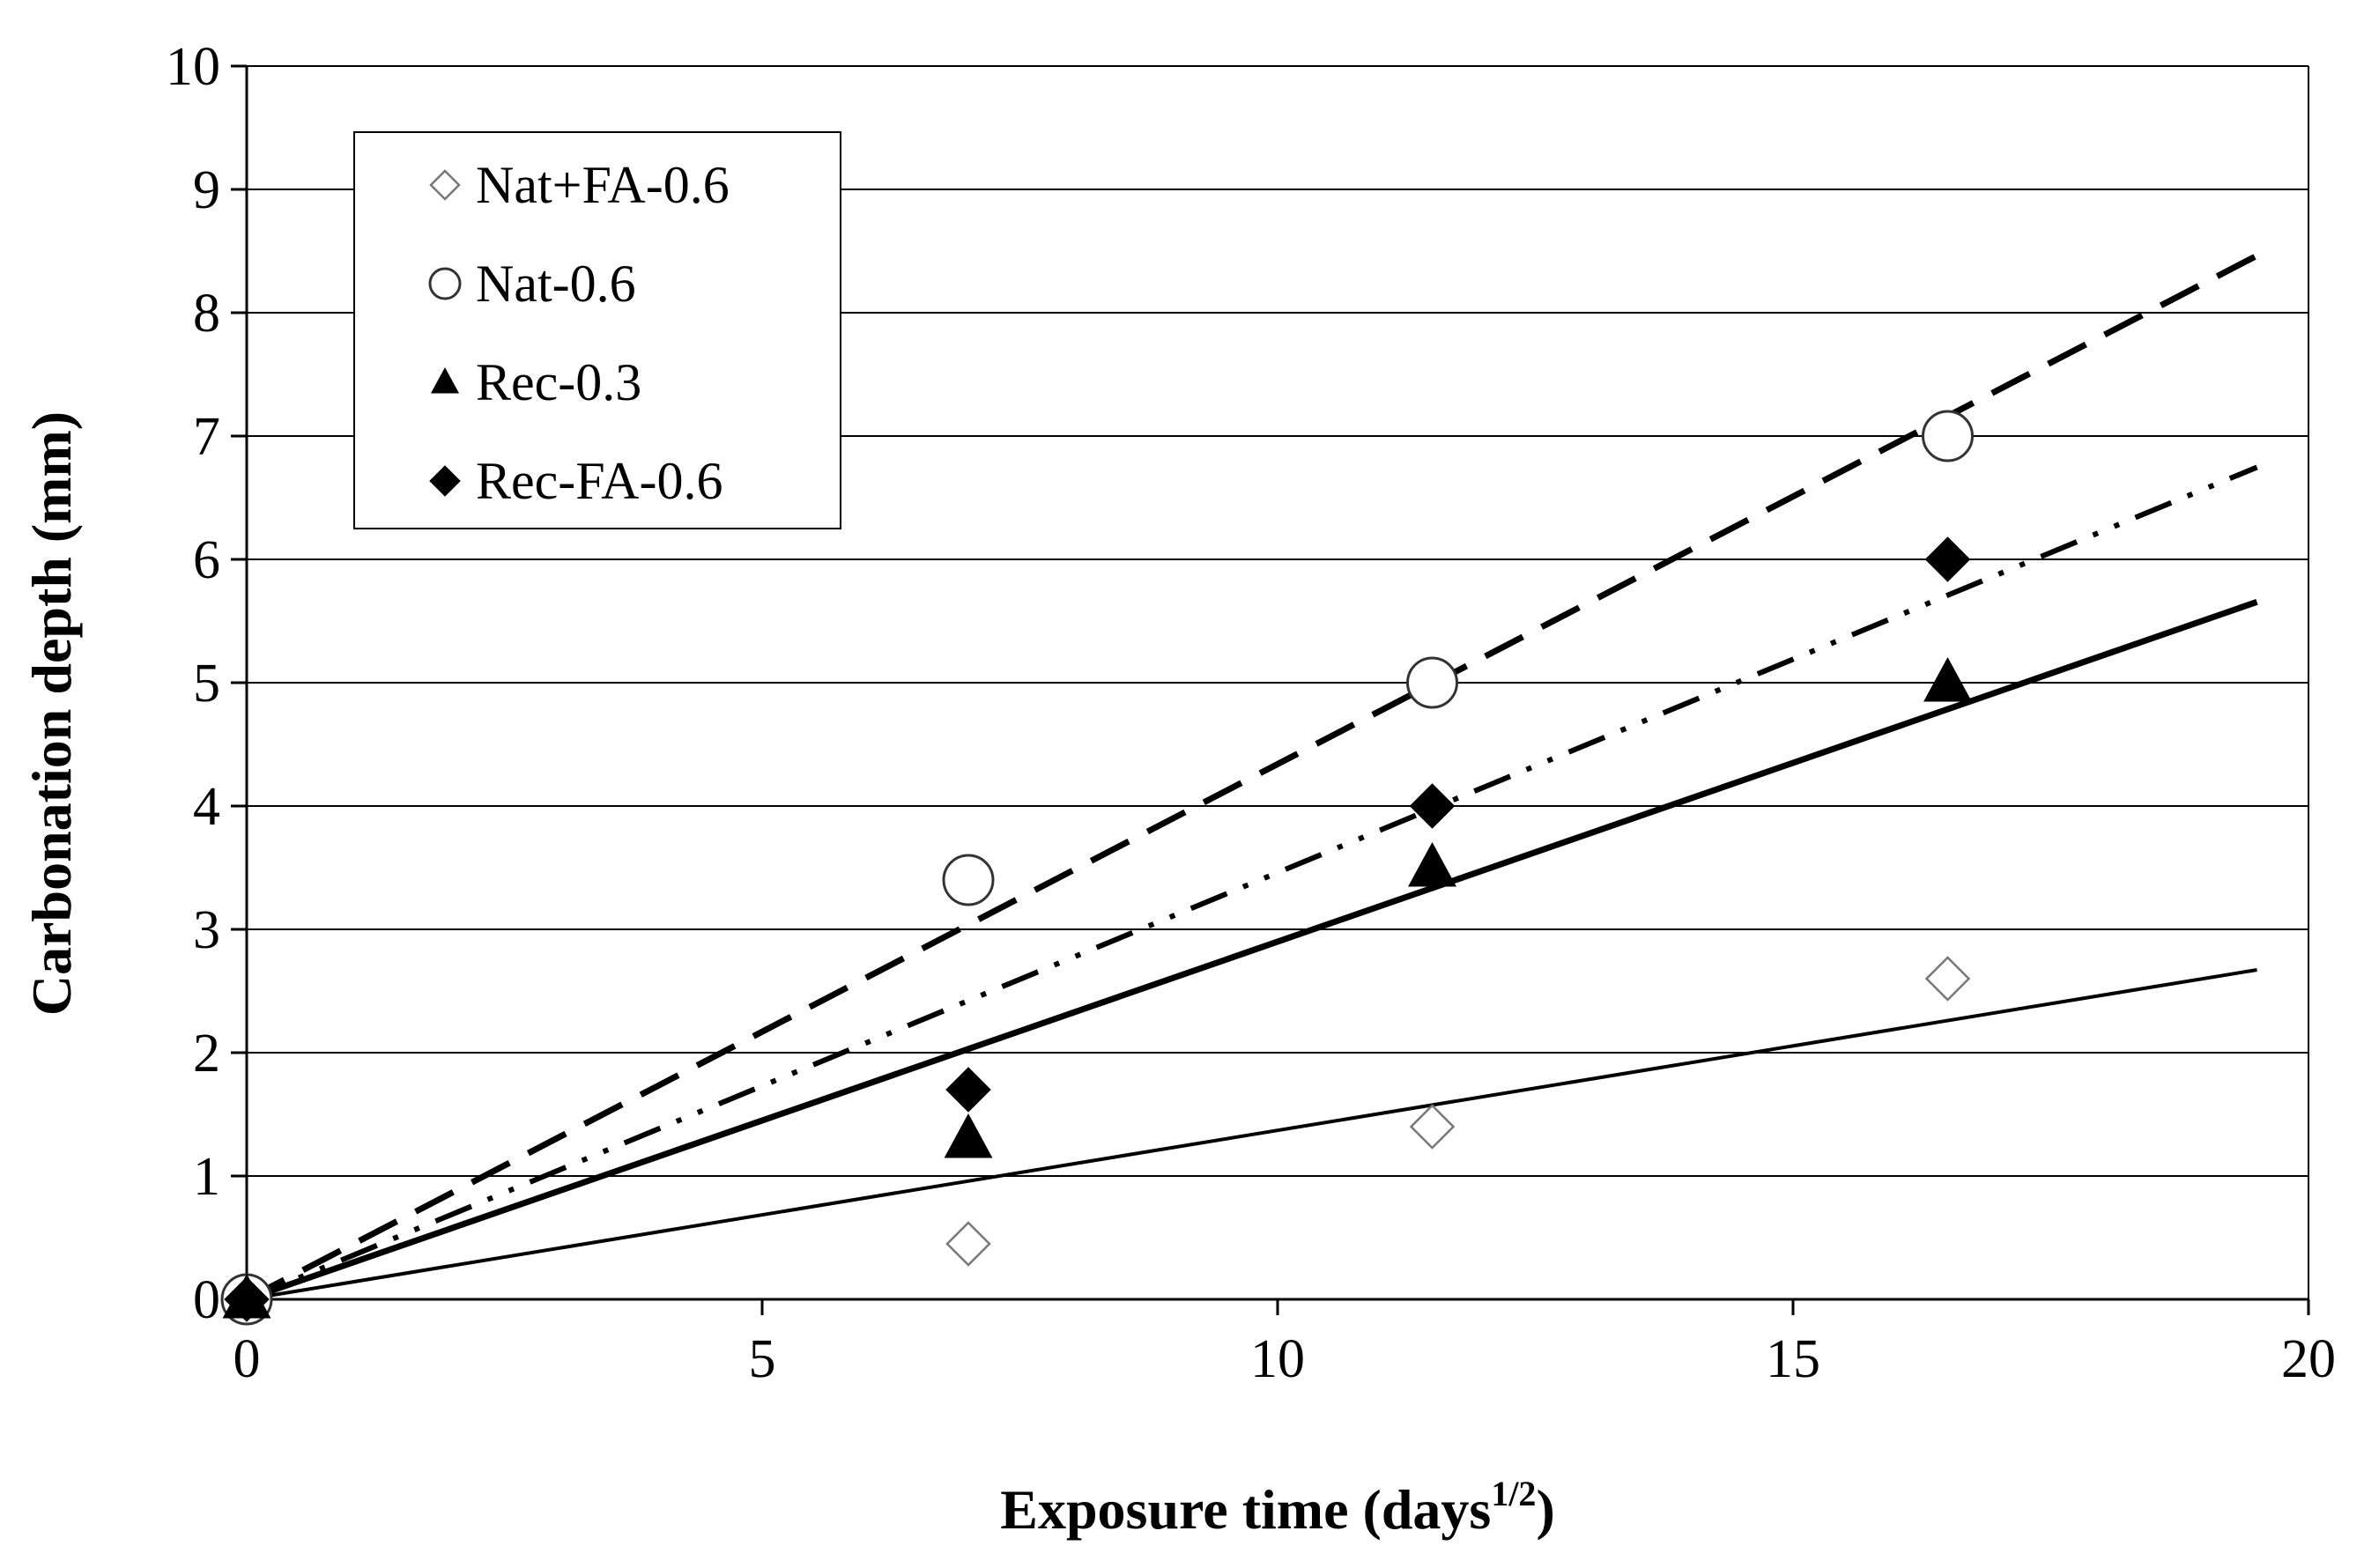 This screenshot has height=1568, width=2364. What do you see at coordinates (558, 382) in the screenshot?
I see `legend-label-rec-0-3: Rec-0.3` at bounding box center [558, 382].